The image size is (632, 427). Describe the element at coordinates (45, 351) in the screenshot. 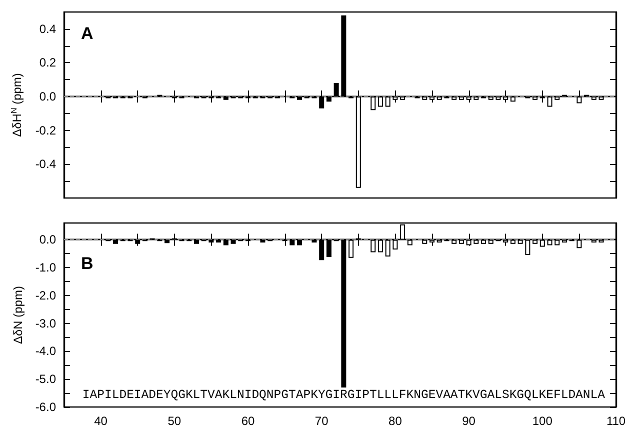

I see `y-tick-label: -4.0` at that location.